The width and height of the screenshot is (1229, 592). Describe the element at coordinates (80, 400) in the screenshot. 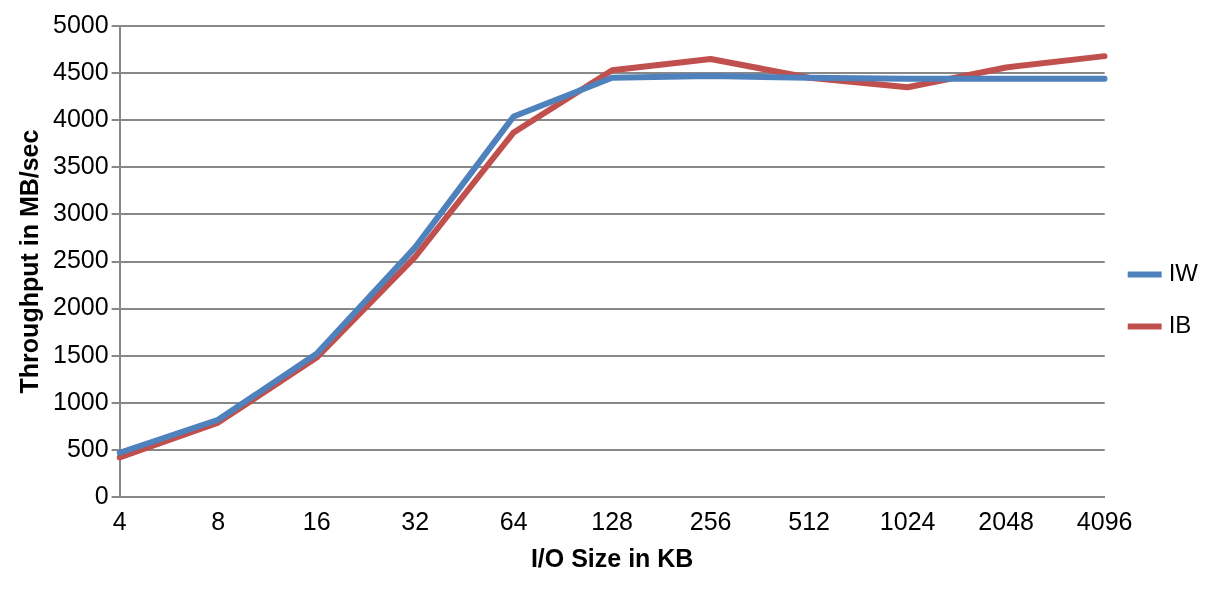

I see `y-tick-label: 1000` at that location.